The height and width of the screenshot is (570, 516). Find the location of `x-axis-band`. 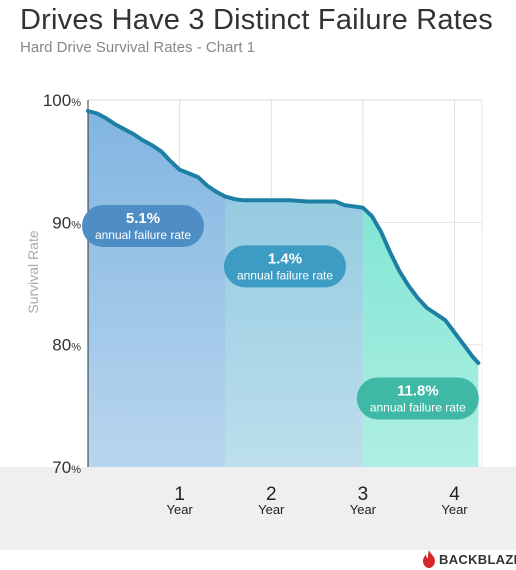

x-axis-band is located at coordinates (258, 508).